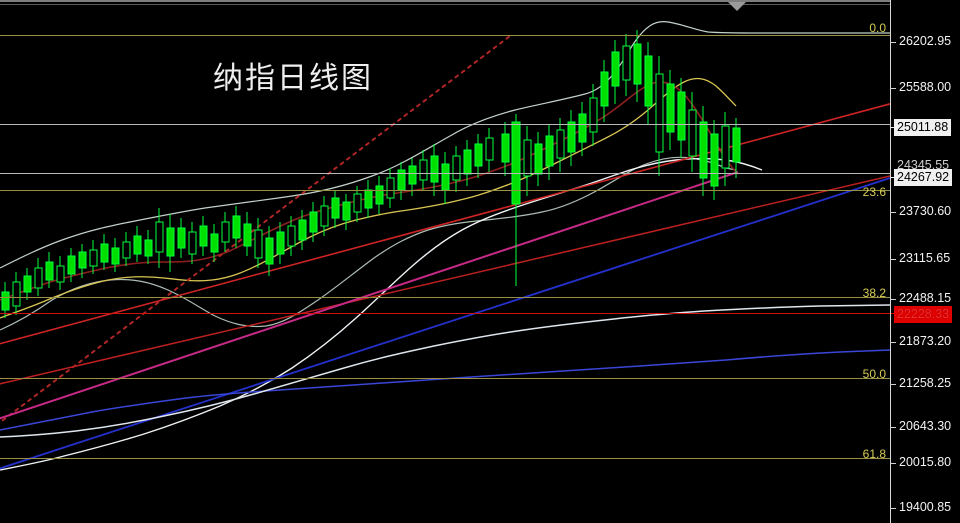 The width and height of the screenshot is (960, 523). Describe the element at coordinates (480, 1) in the screenshot. I see `window-top-border` at that location.